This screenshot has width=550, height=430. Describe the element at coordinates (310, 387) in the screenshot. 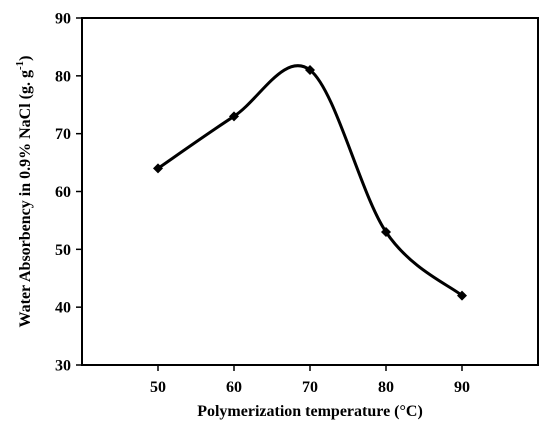

I see `x-tick-label: 70` at that location.